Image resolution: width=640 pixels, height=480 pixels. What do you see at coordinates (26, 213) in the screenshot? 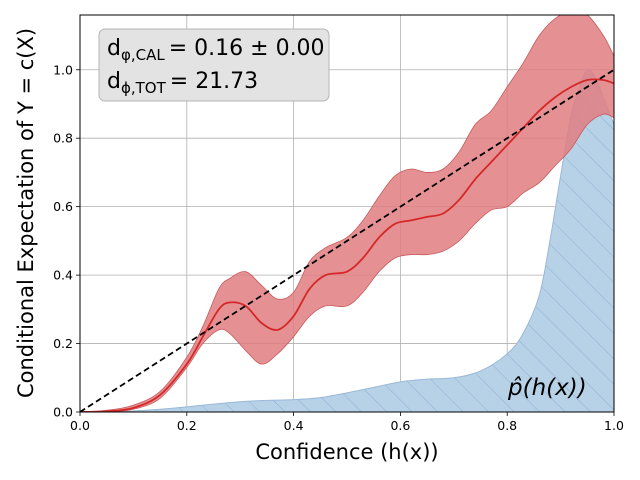
I see `y-axis-label: Conditional Expectation of Y = c(X)` at bounding box center [26, 213].